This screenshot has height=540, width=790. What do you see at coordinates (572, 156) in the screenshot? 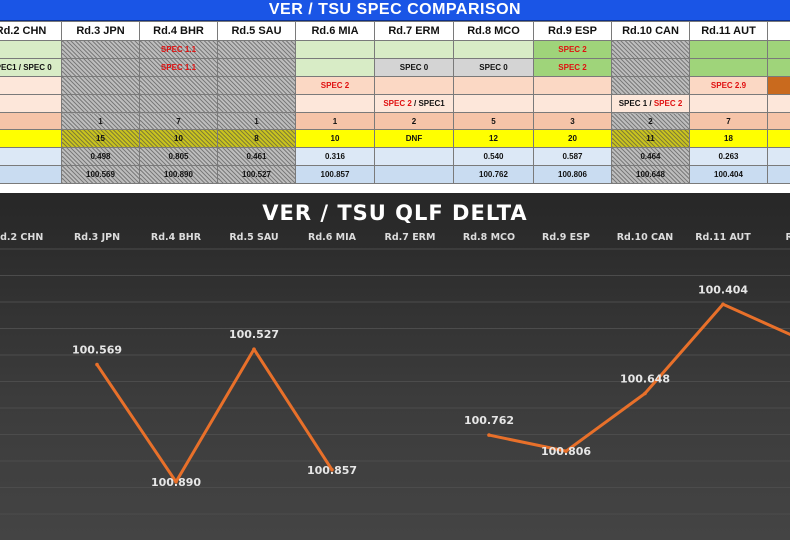
I see `cell-text: 0.587` at bounding box center [572, 156].